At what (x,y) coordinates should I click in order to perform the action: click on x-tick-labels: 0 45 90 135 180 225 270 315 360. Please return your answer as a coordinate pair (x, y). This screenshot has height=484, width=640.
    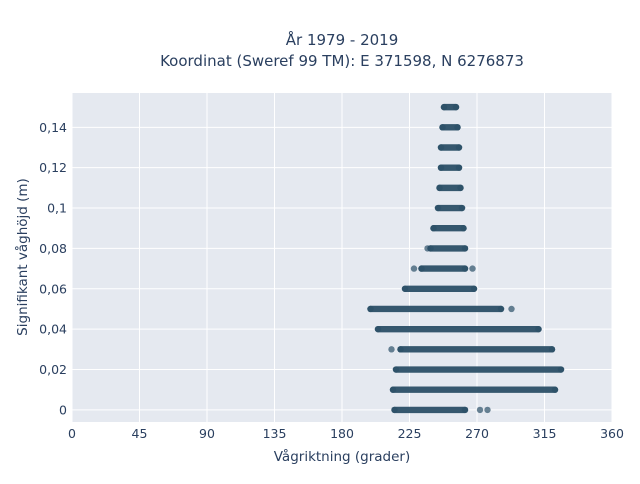
    Looking at the image, I should click on (346, 433).